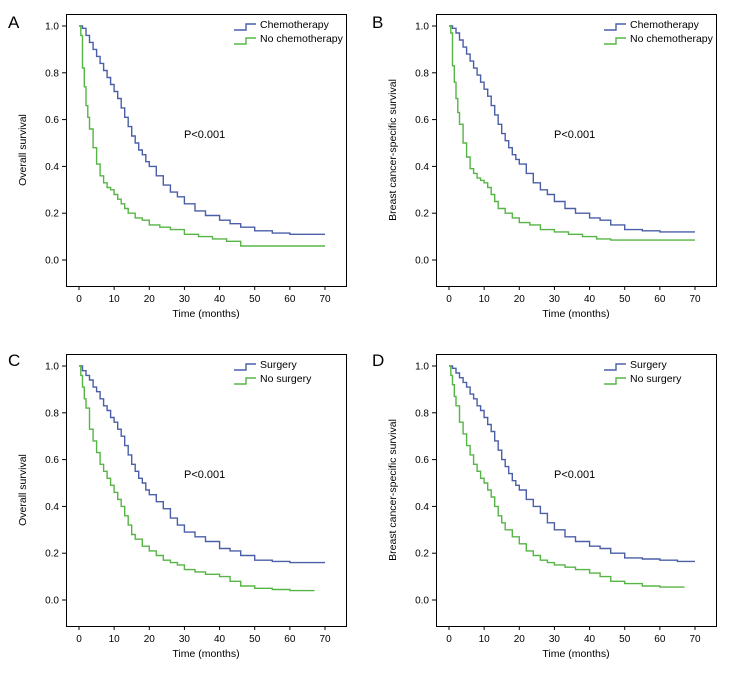  What do you see at coordinates (378, 360) in the screenshot?
I see `panel-letter: D` at bounding box center [378, 360].